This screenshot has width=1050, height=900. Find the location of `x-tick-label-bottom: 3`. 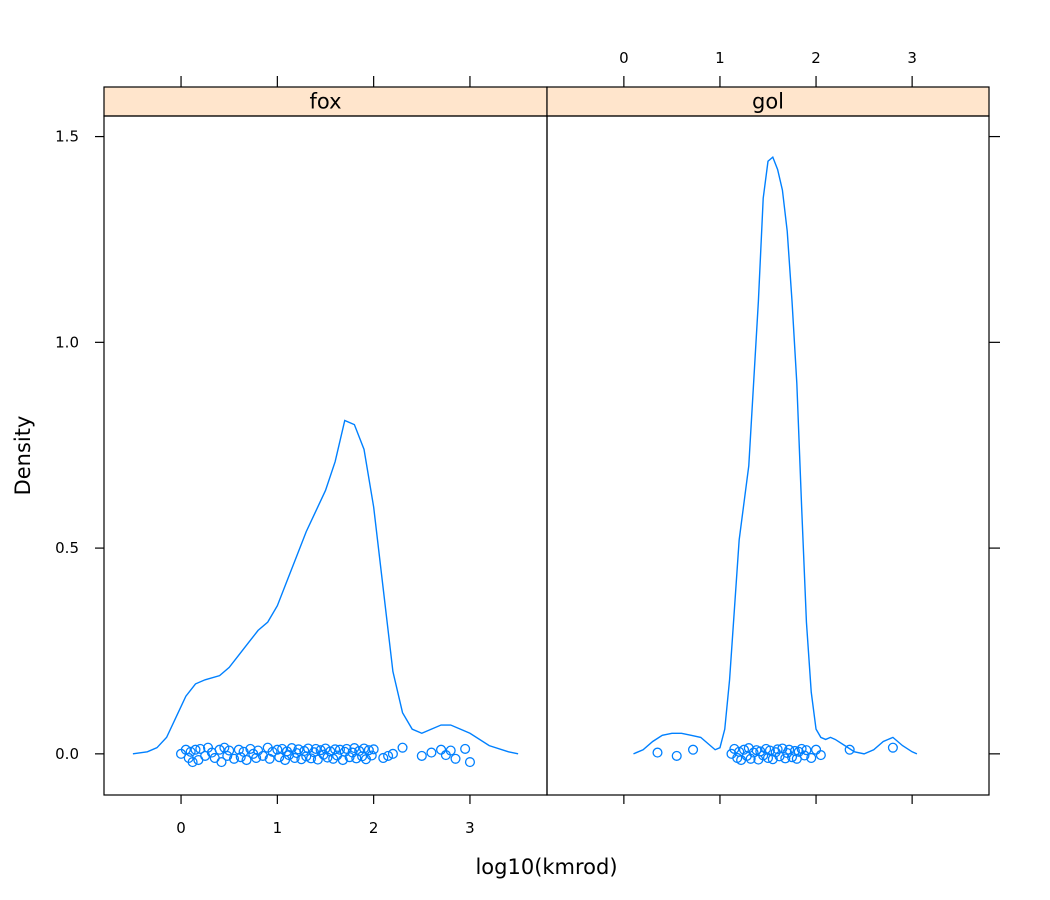

x-tick-label-bottom: 3 is located at coordinates (470, 828).